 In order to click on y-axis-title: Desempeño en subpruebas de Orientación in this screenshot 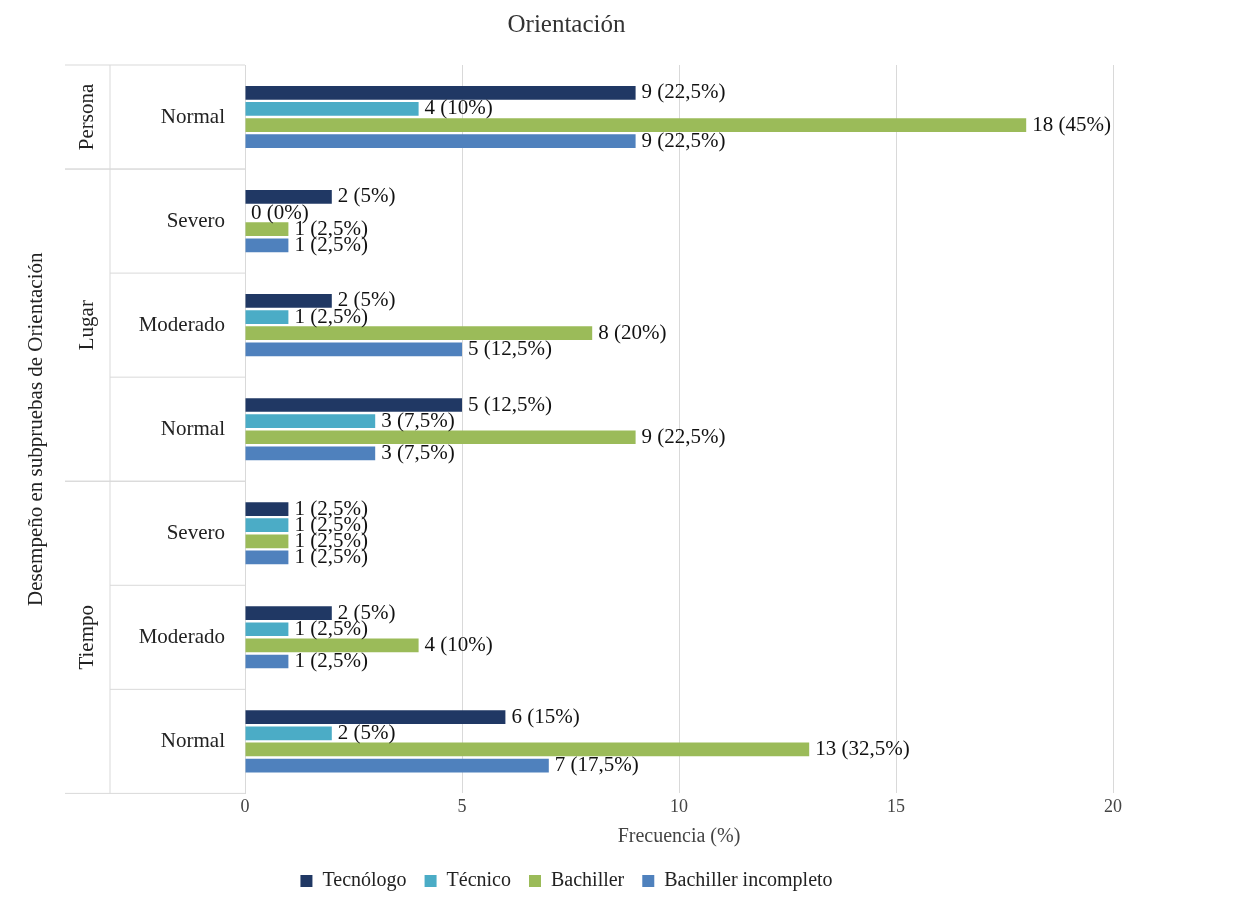, I will do `click(35, 429)`.